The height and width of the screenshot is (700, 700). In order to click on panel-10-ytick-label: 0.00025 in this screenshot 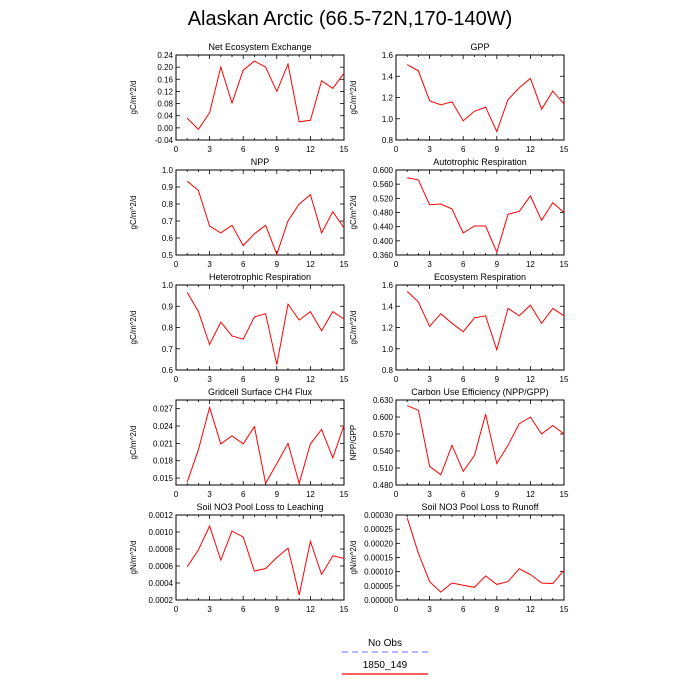, I will do `click(378, 529)`.